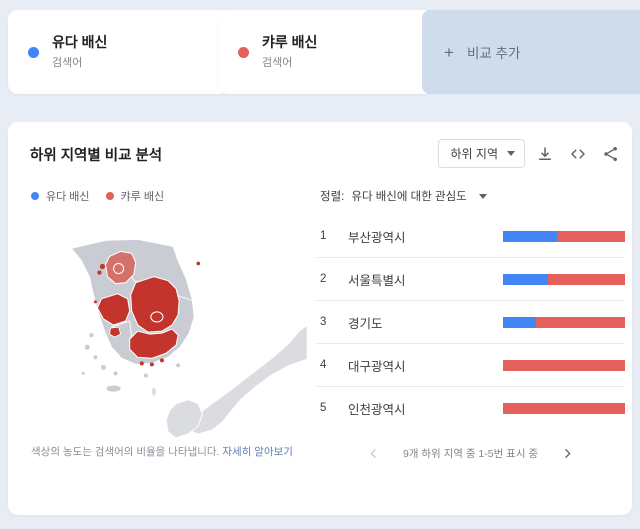  I want to click on prev-page-button, so click(374, 453).